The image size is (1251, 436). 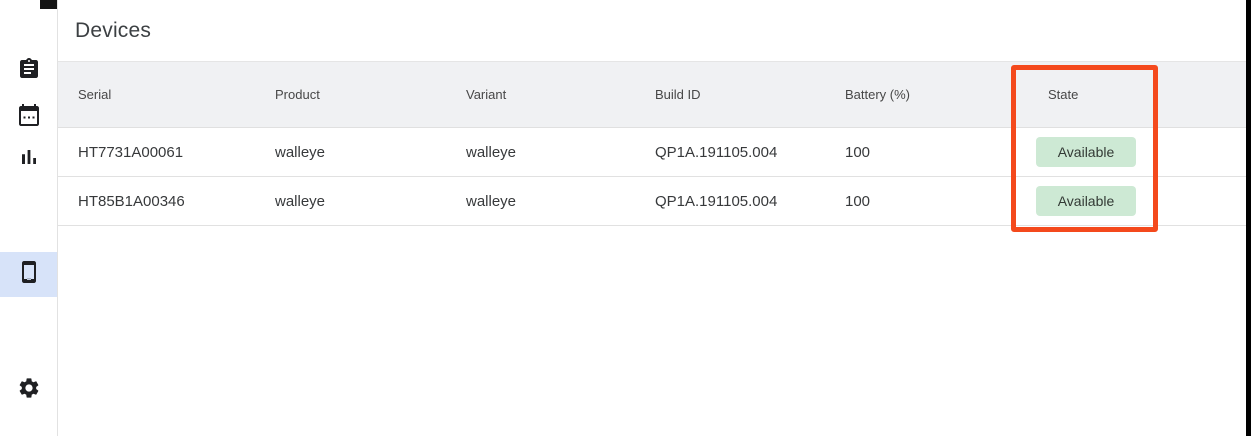 I want to click on cell-serial: HT85B1A00346, so click(x=131, y=201).